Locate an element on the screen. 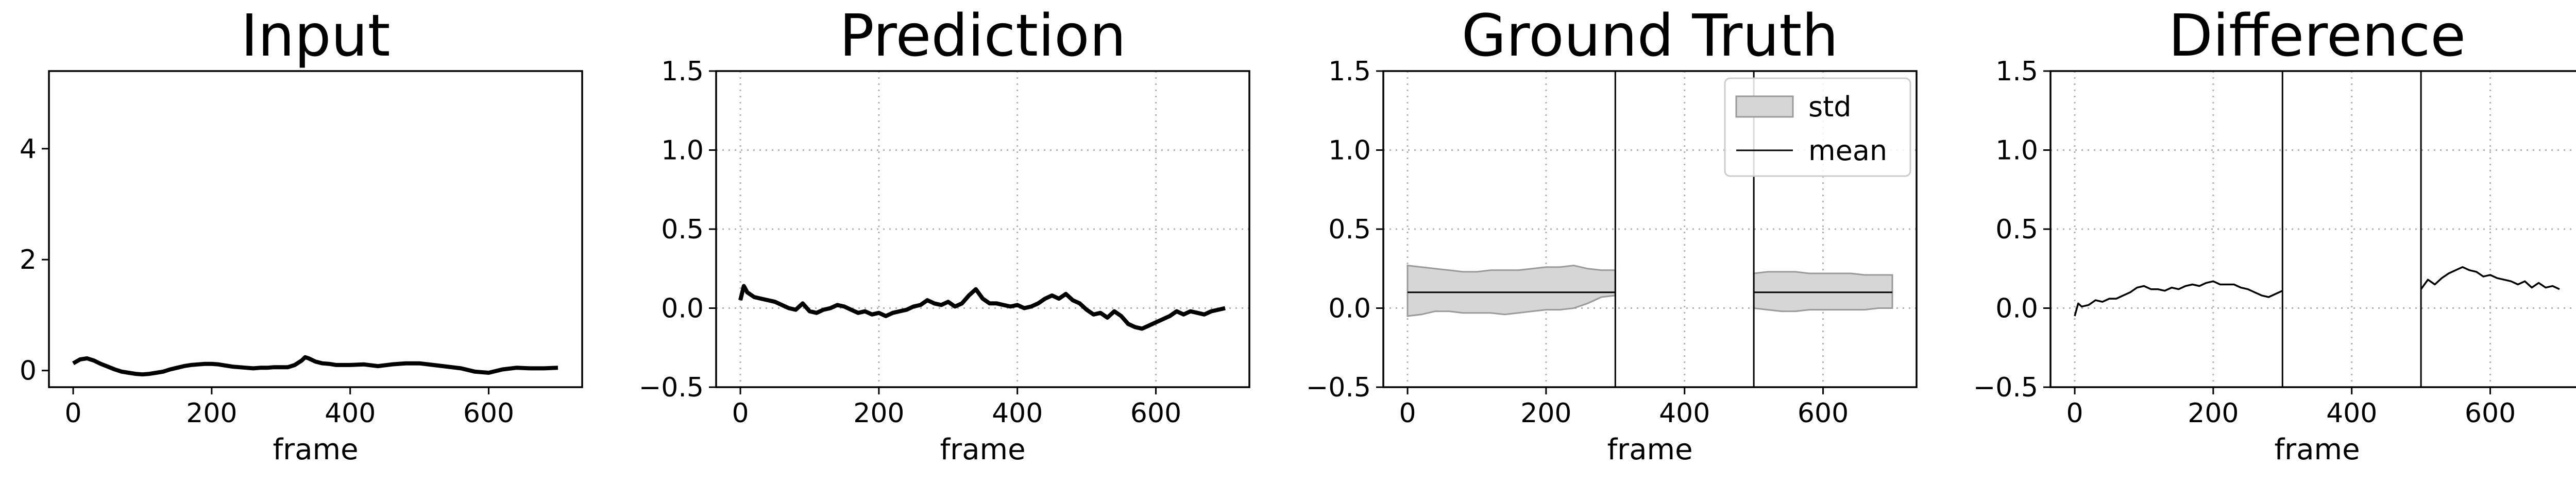 The width and height of the screenshot is (2576, 485). chart-title: Difference is located at coordinates (2317, 36).